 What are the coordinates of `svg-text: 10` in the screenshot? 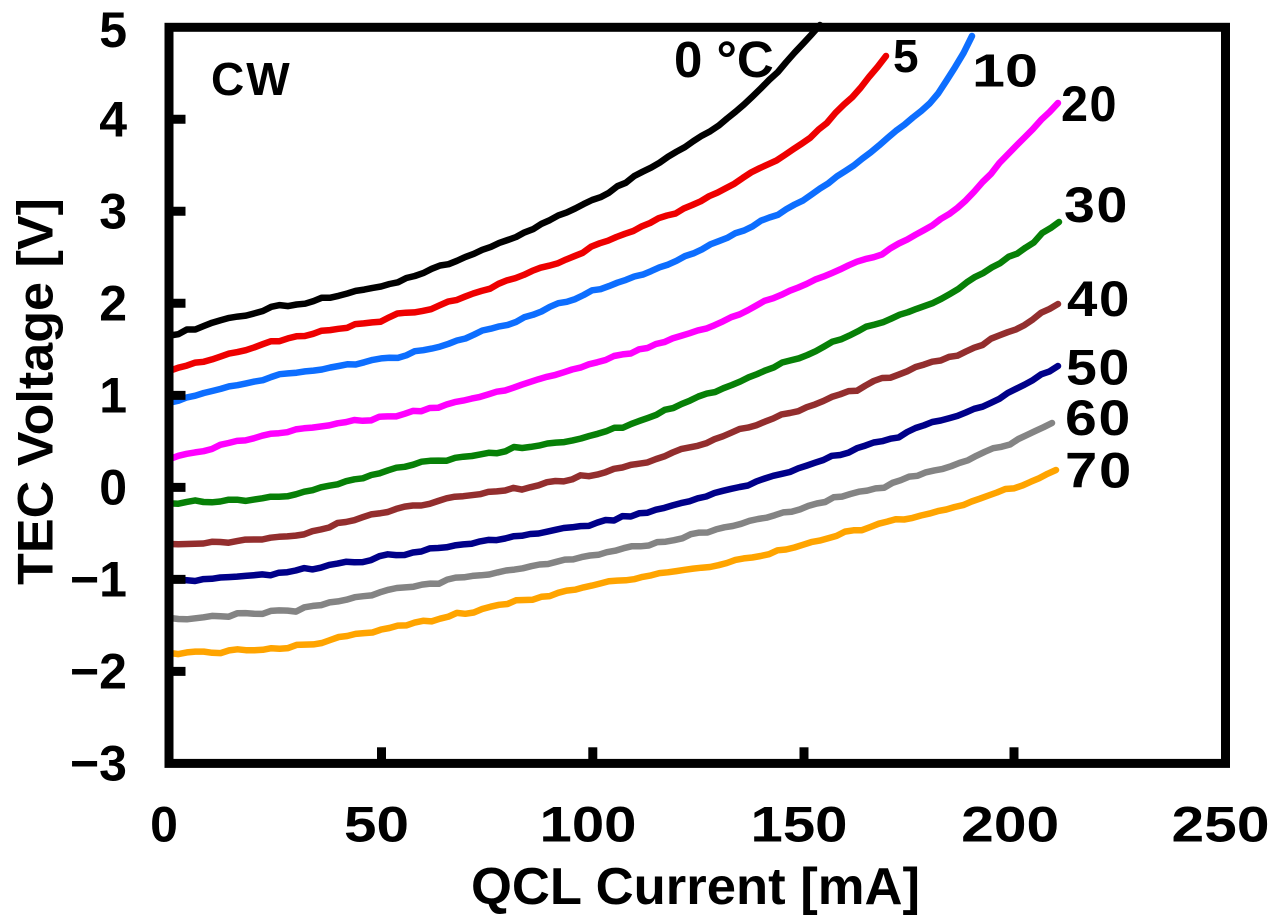 It's located at (1005, 71).